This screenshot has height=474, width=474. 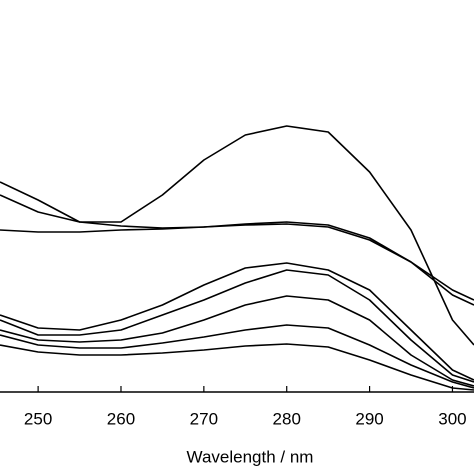 What do you see at coordinates (287, 418) in the screenshot?
I see `x-tick-label: 280` at bounding box center [287, 418].